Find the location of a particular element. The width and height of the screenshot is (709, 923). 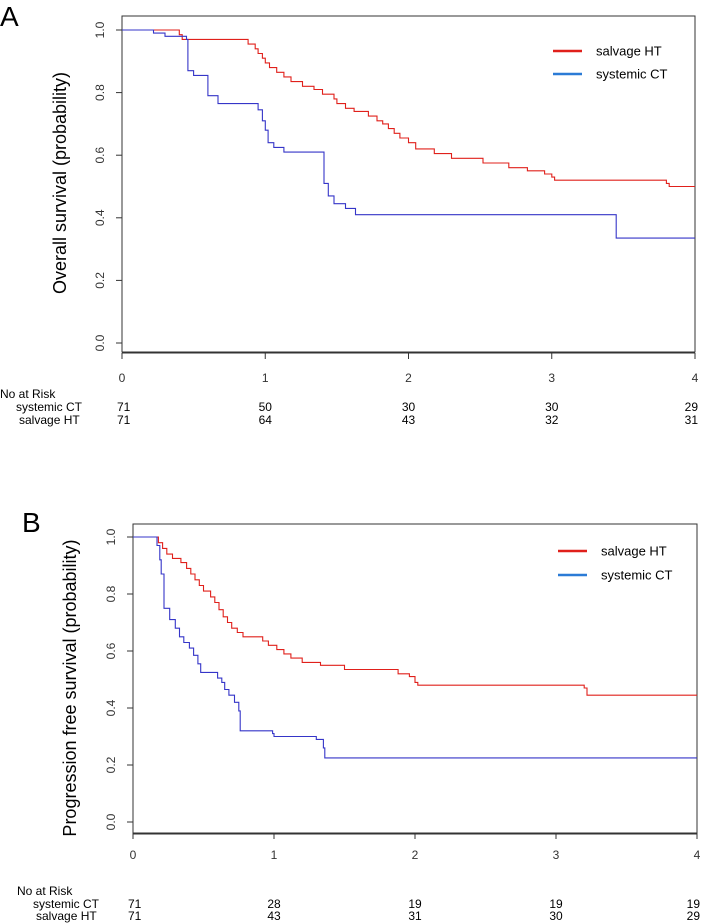

y-axis-label: Overall survival (probability) is located at coordinates (60, 183).